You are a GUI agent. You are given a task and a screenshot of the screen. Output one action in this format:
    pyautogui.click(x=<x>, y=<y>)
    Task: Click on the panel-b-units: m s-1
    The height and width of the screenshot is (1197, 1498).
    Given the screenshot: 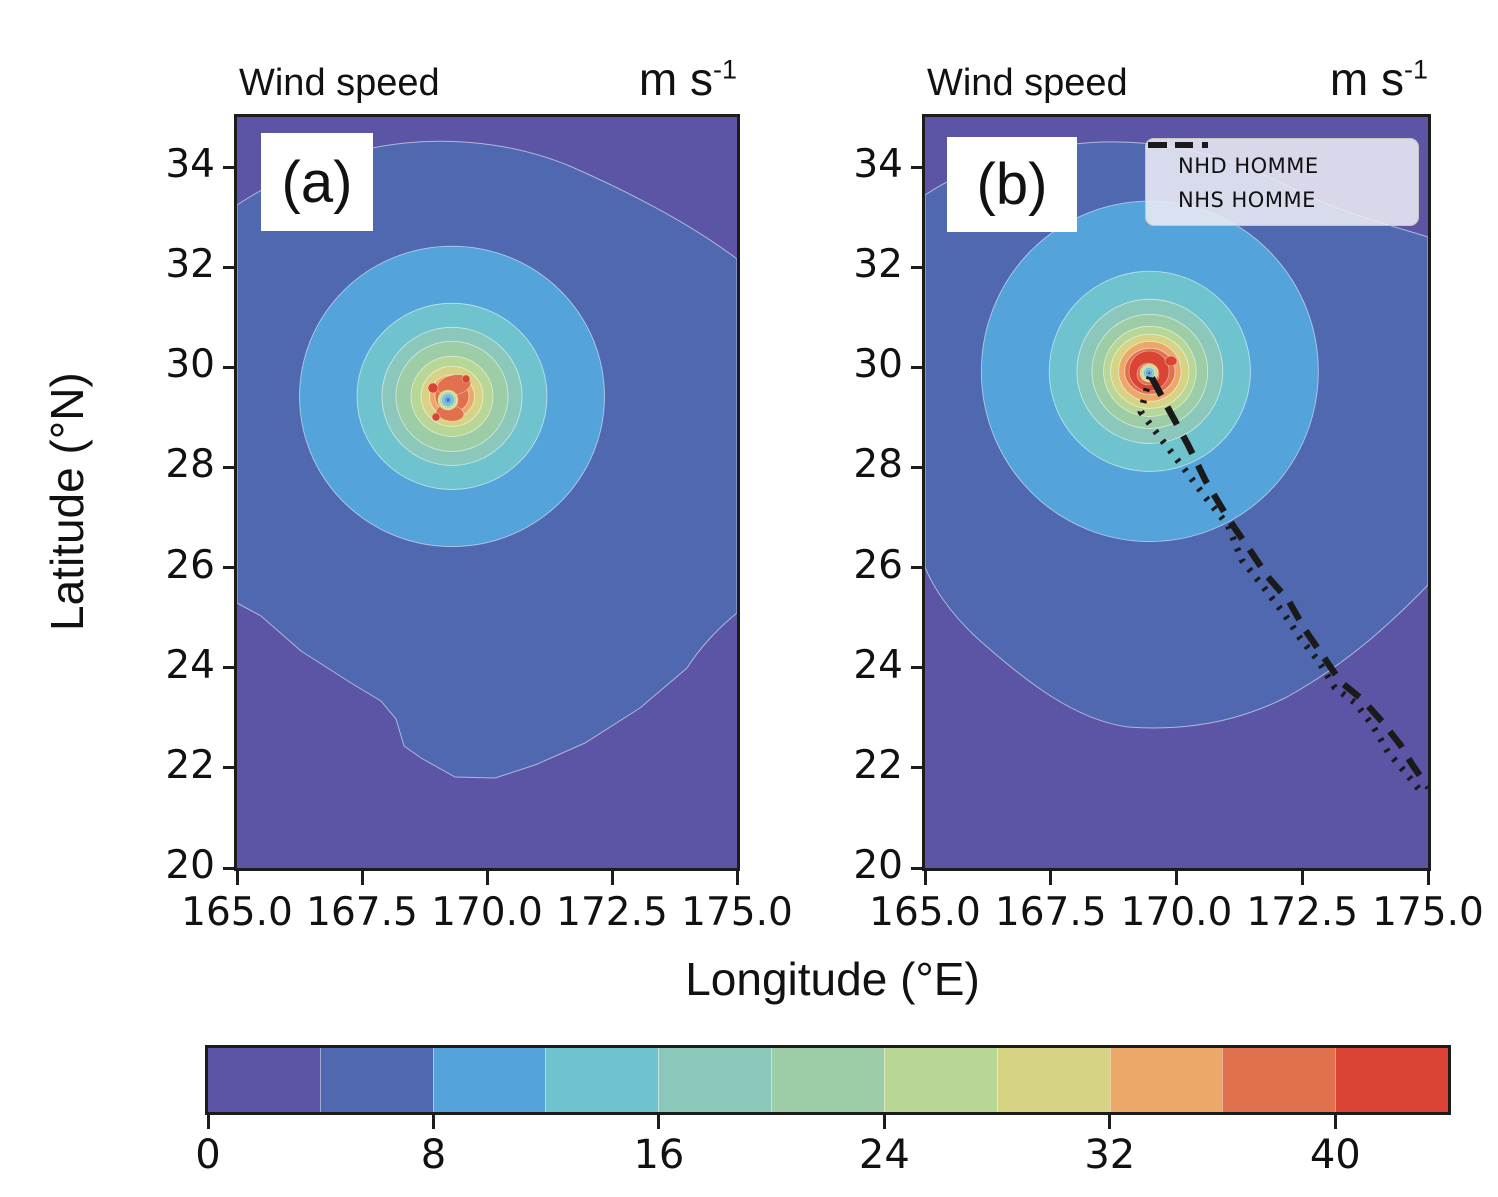 What is the action you would take?
    pyautogui.click(x=1378, y=79)
    